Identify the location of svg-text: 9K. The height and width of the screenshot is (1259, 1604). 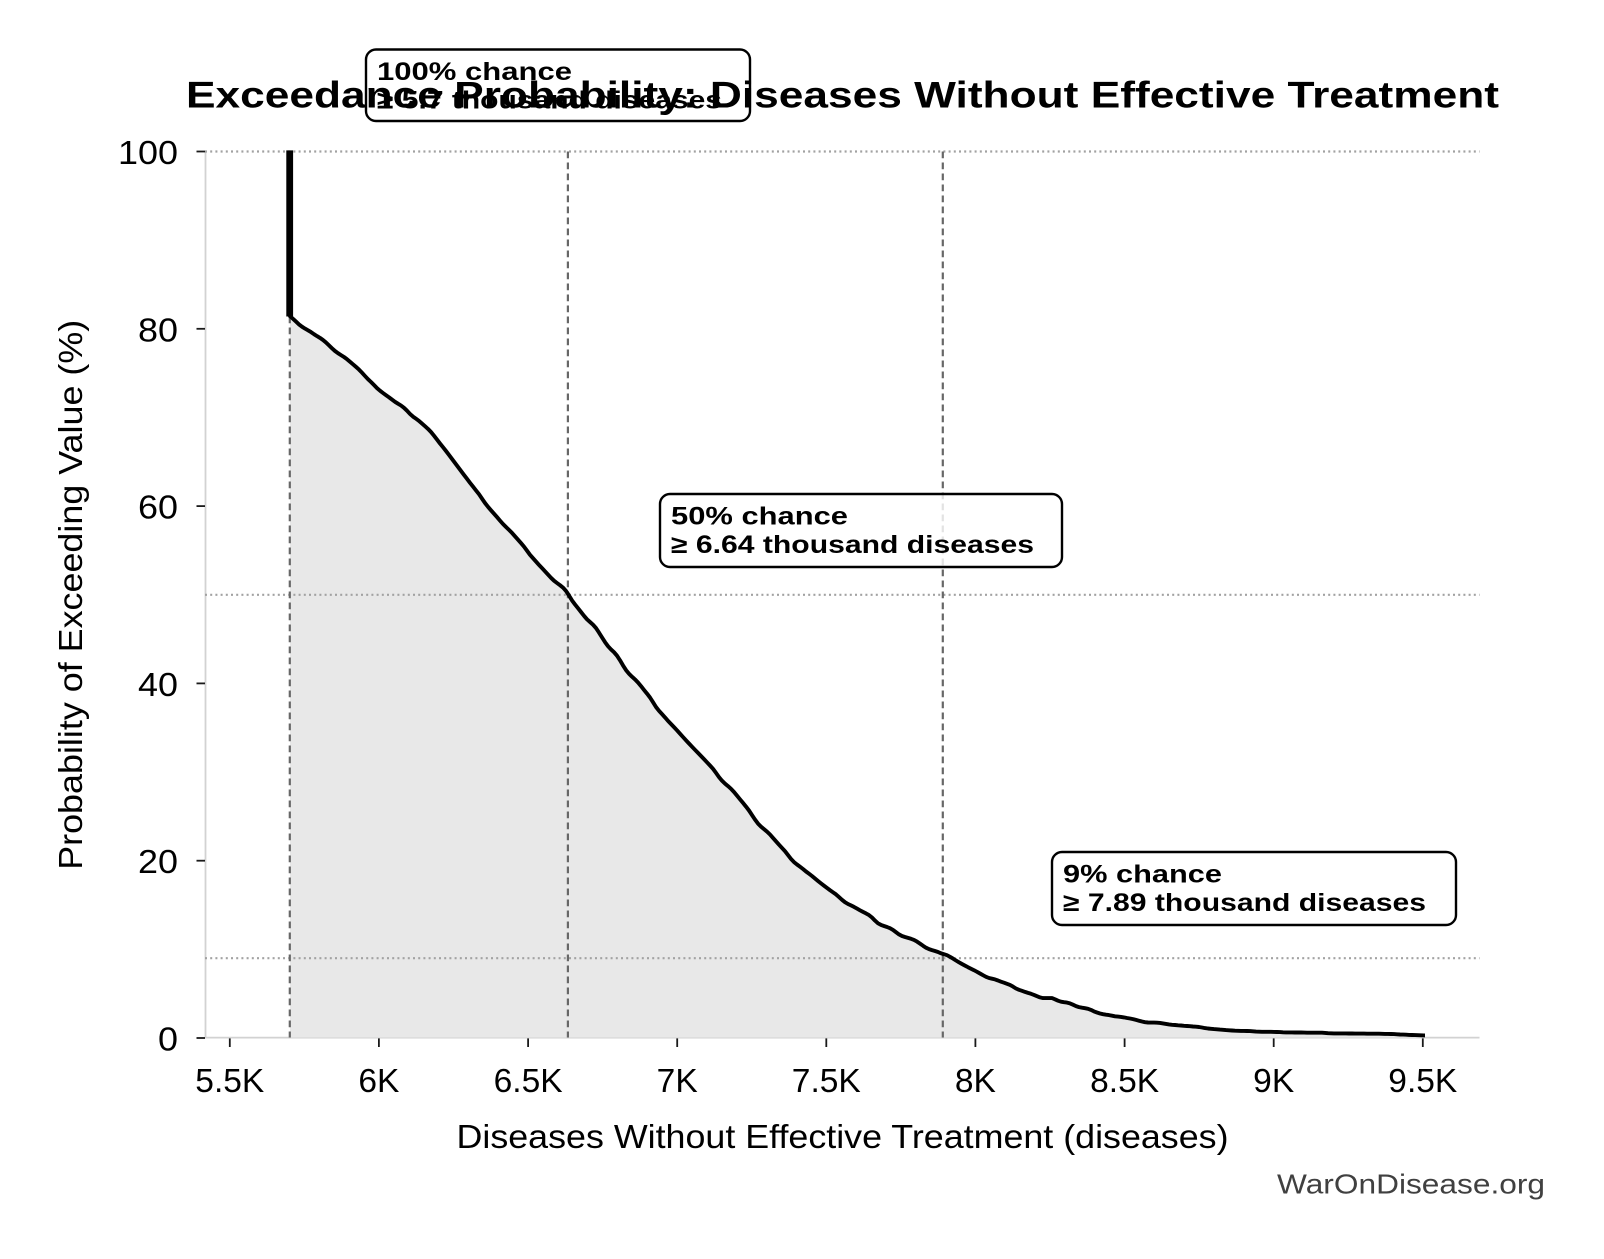
(1273, 1080).